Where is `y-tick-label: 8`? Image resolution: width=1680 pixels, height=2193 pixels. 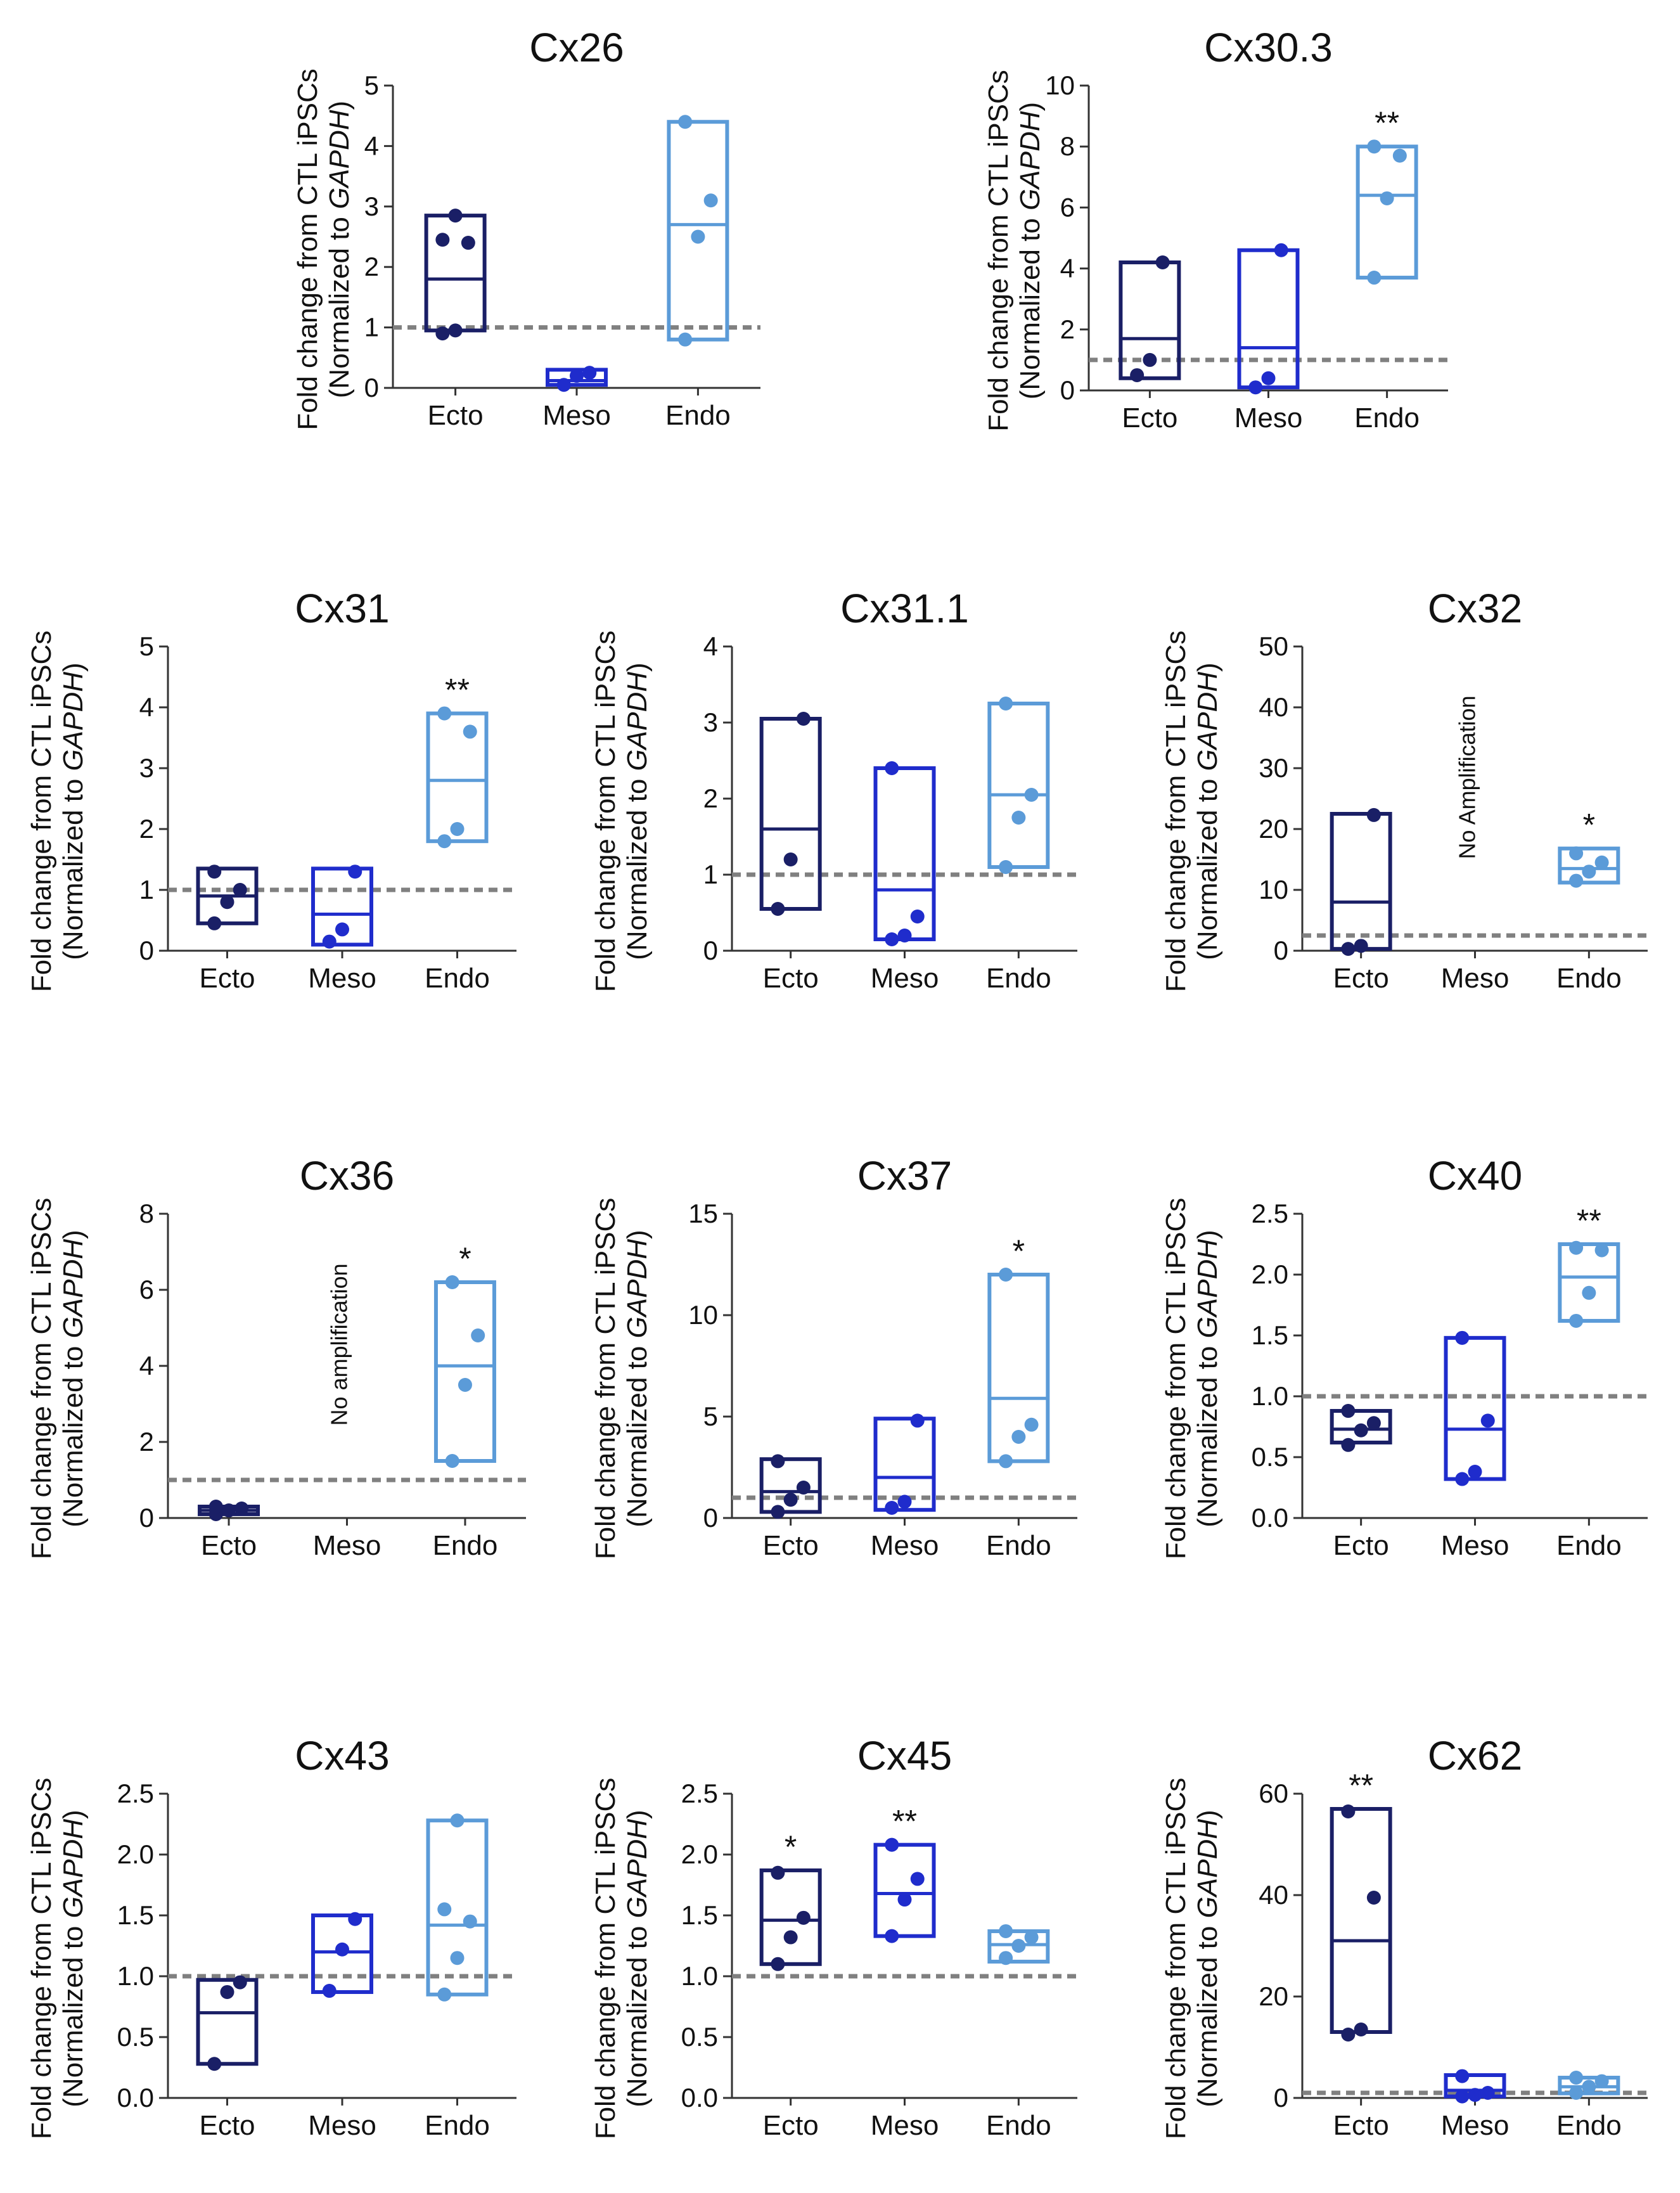 y-tick-label: 8 is located at coordinates (1067, 146).